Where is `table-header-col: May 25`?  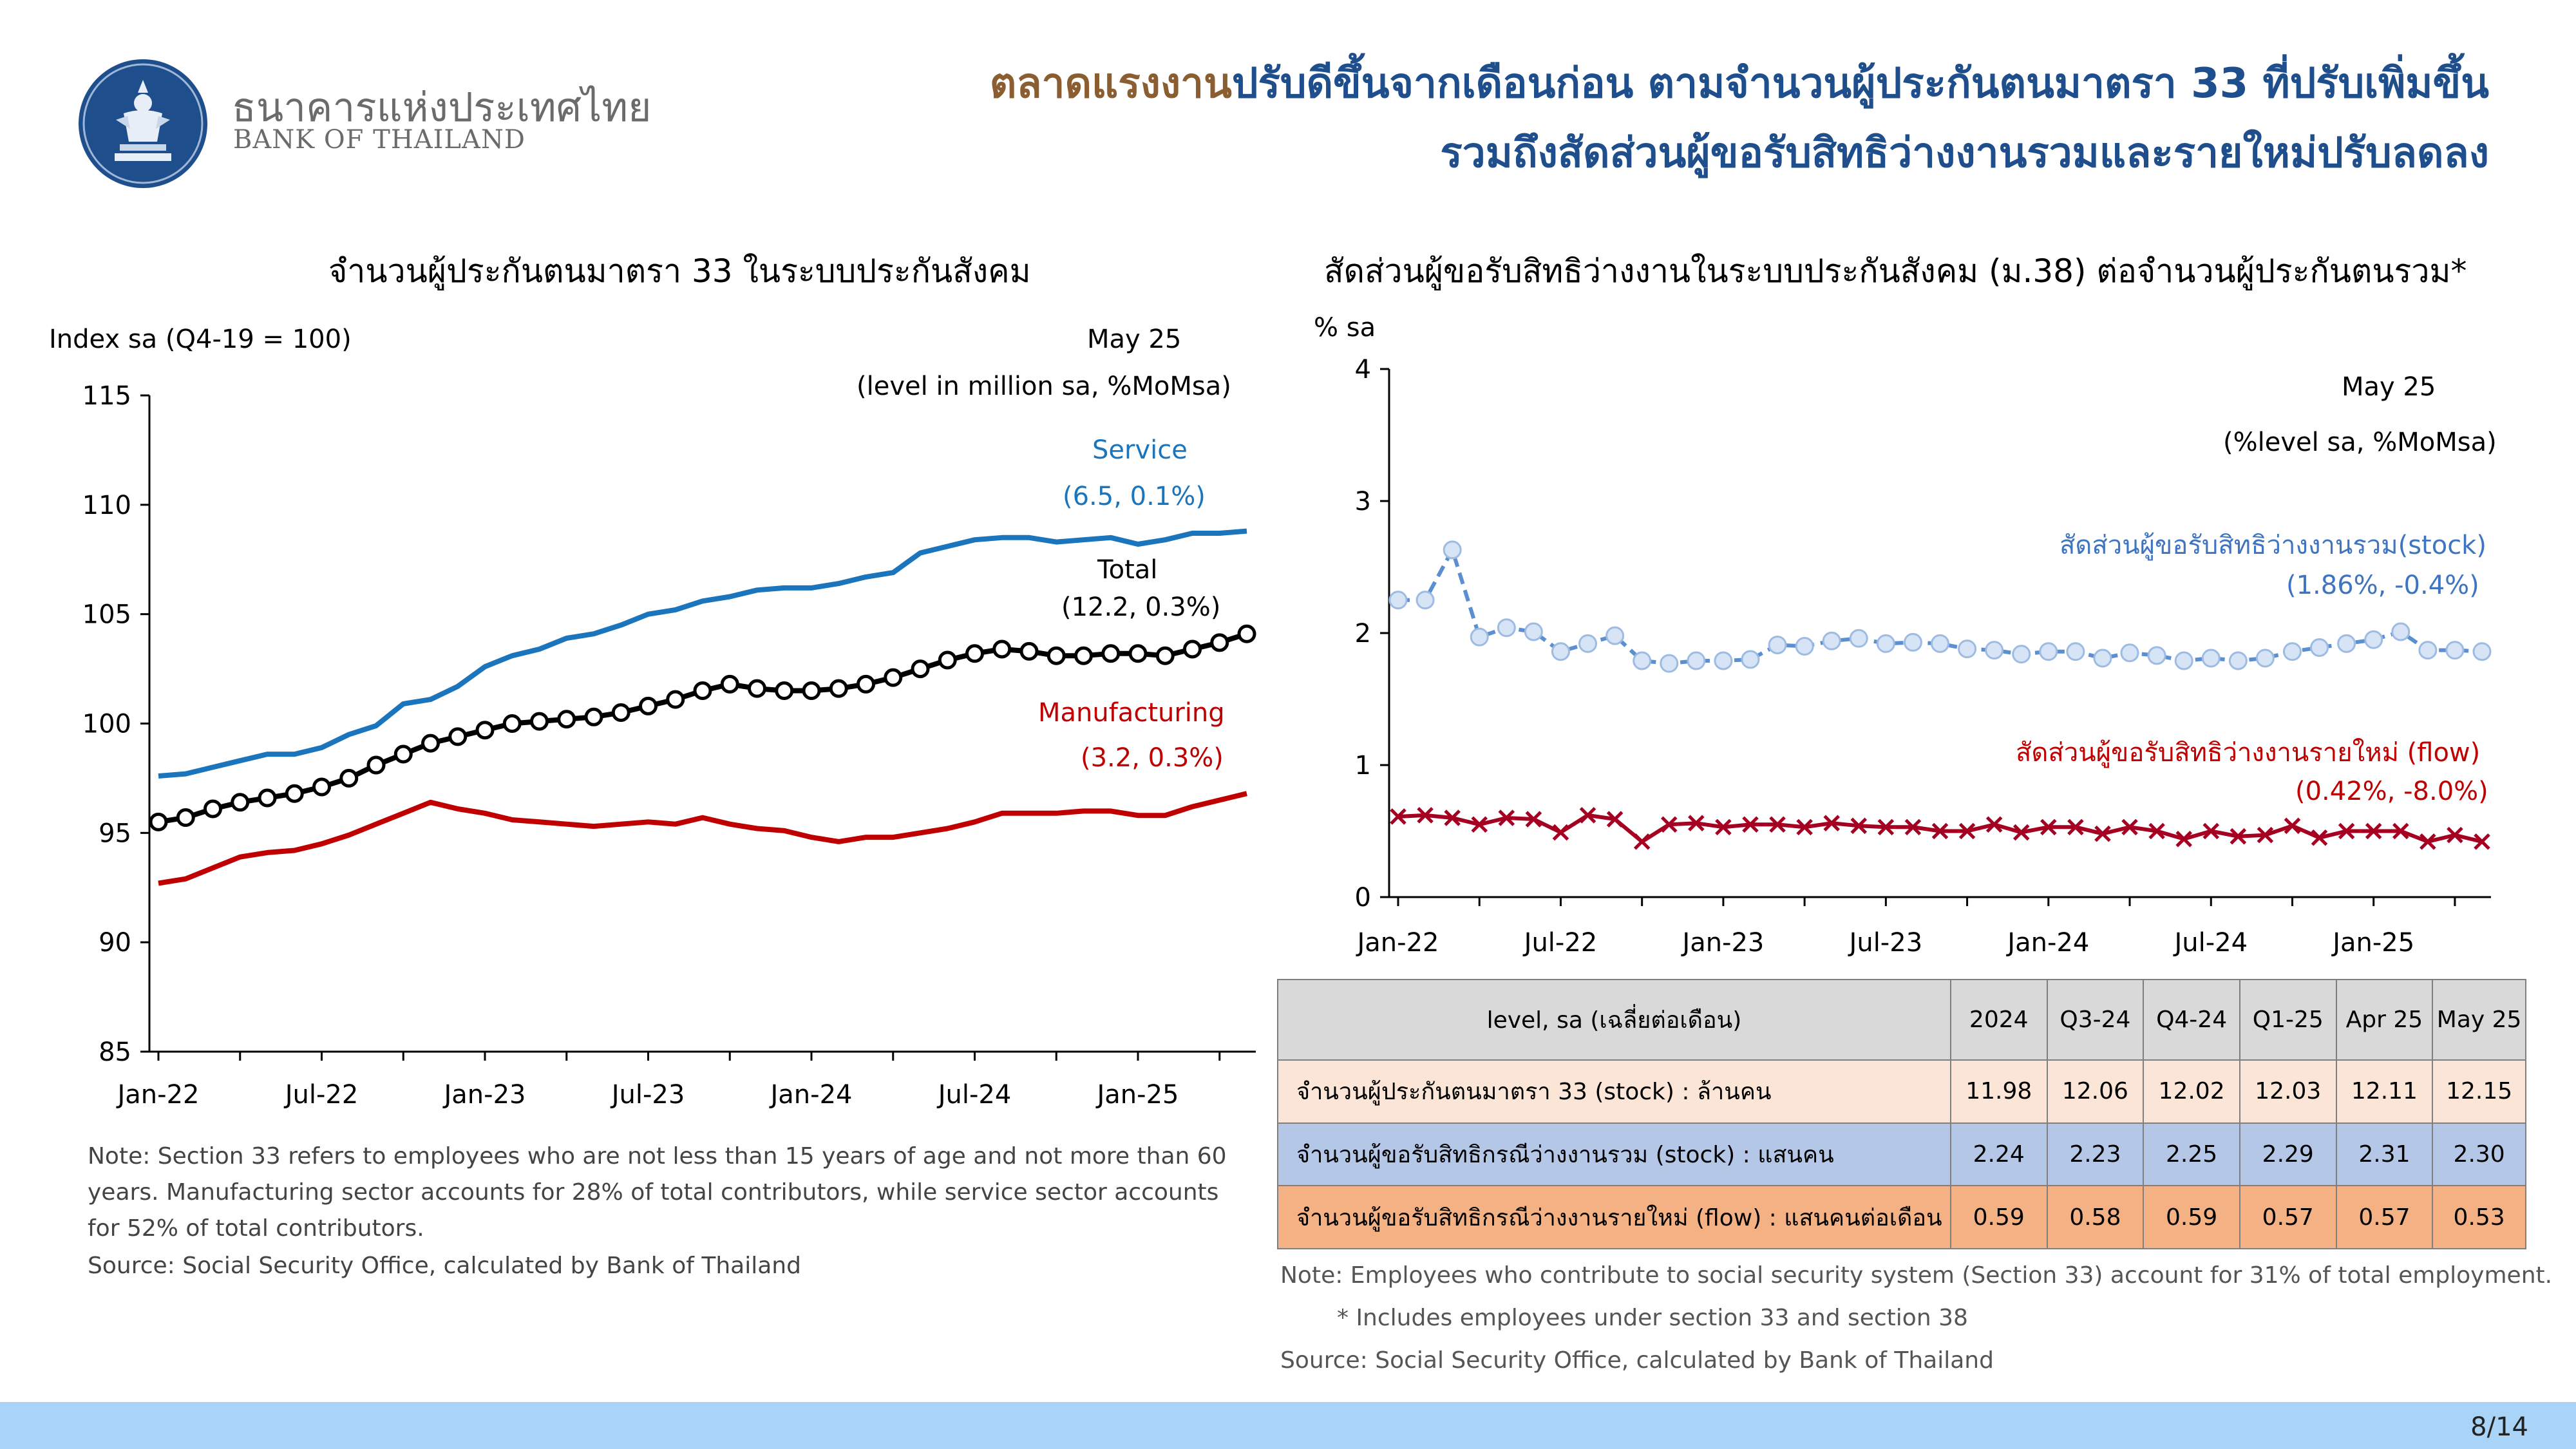 table-header-col: May 25 is located at coordinates (2479, 1020).